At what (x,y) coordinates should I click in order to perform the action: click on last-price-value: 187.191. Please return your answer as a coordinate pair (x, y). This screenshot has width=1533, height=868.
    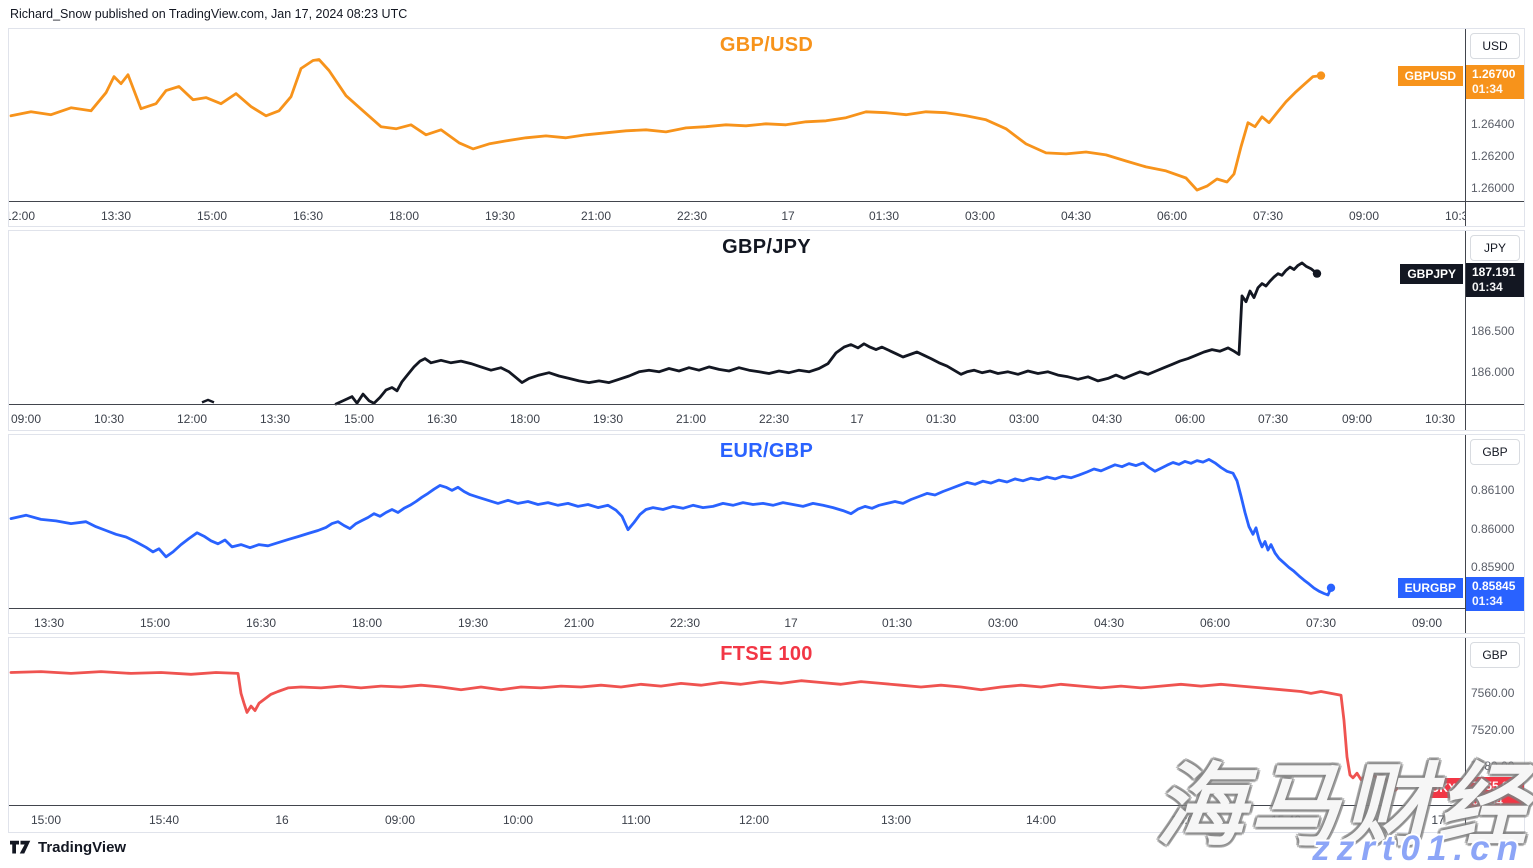
    Looking at the image, I should click on (1494, 272).